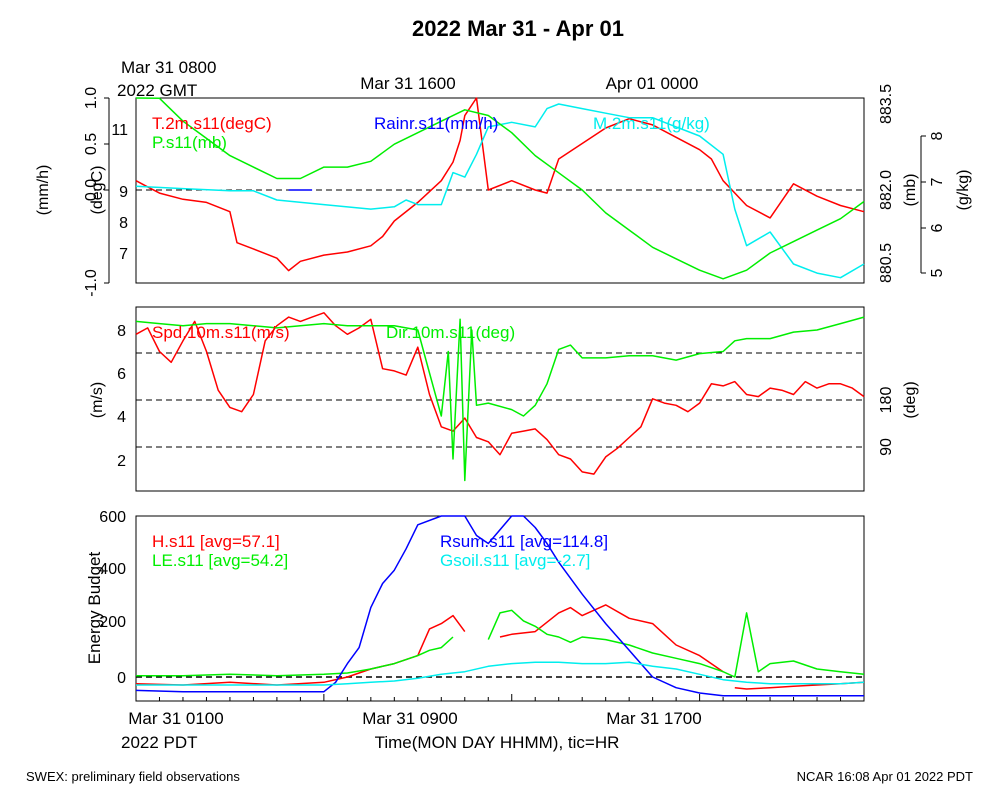 Image resolution: width=1000 pixels, height=805 pixels. What do you see at coordinates (937, 272) in the screenshot?
I see `mixing-tick-4: 5` at bounding box center [937, 272].